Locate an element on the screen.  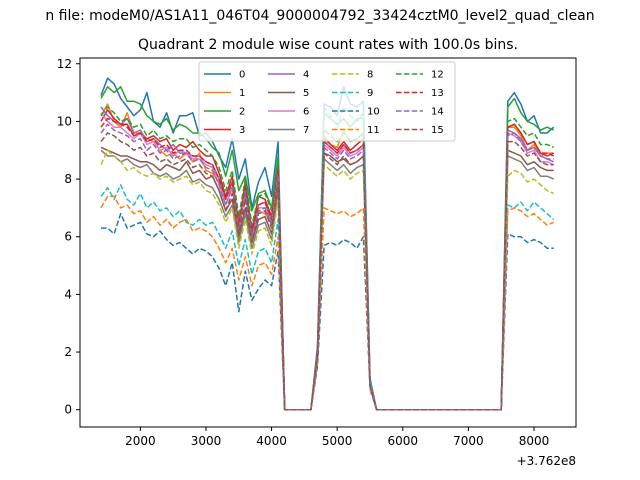
legend-box is located at coordinates (327, 101).